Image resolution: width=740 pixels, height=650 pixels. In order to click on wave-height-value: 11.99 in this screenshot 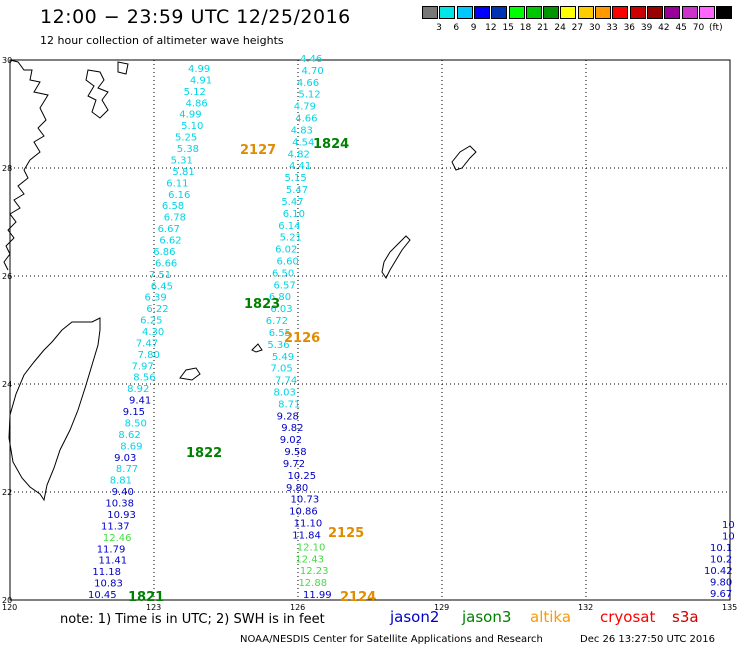, I will do `click(317, 595)`.